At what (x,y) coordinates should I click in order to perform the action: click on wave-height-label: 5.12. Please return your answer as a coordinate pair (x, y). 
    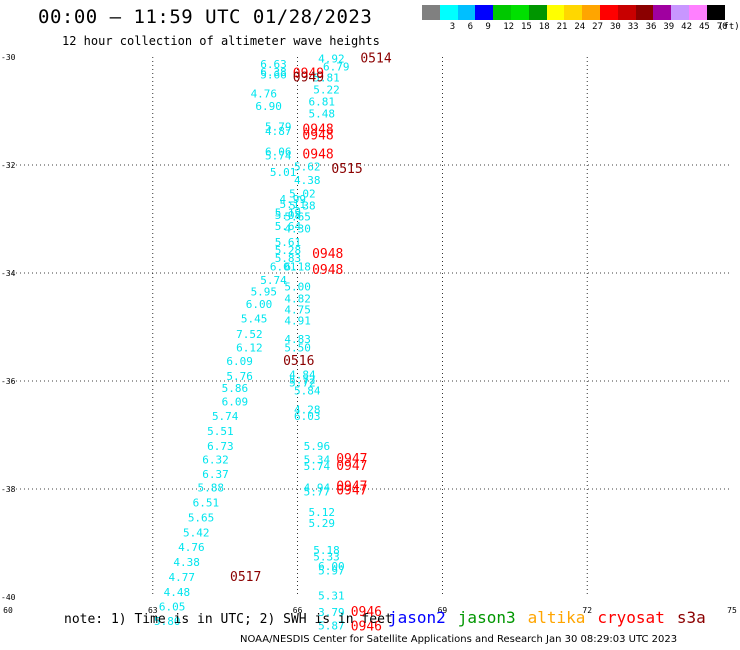
    Looking at the image, I should click on (321, 512).